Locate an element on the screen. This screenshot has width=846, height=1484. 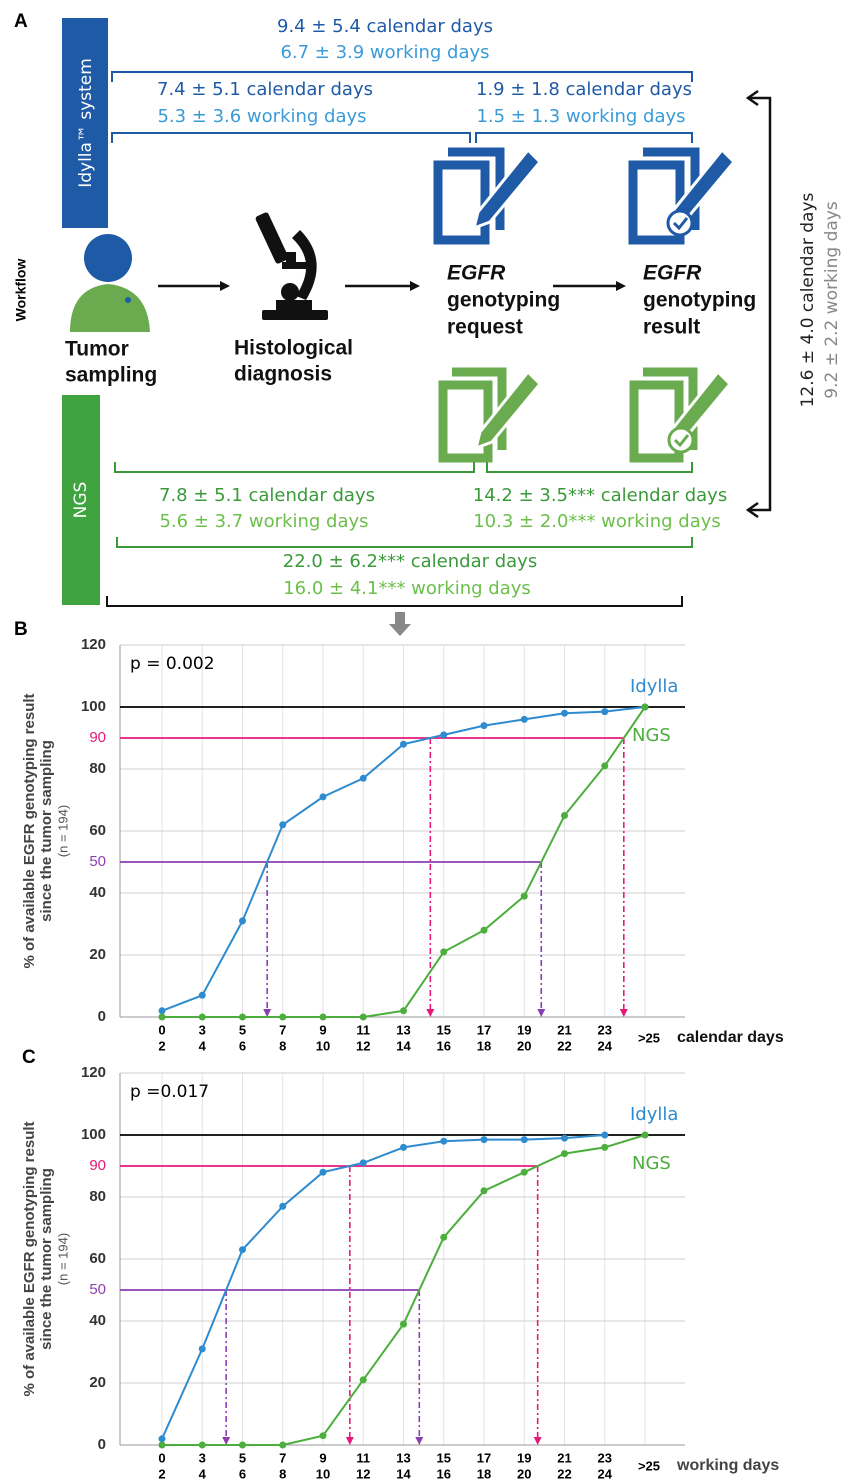
x-tick-label: 11 is located at coordinates (363, 1457).